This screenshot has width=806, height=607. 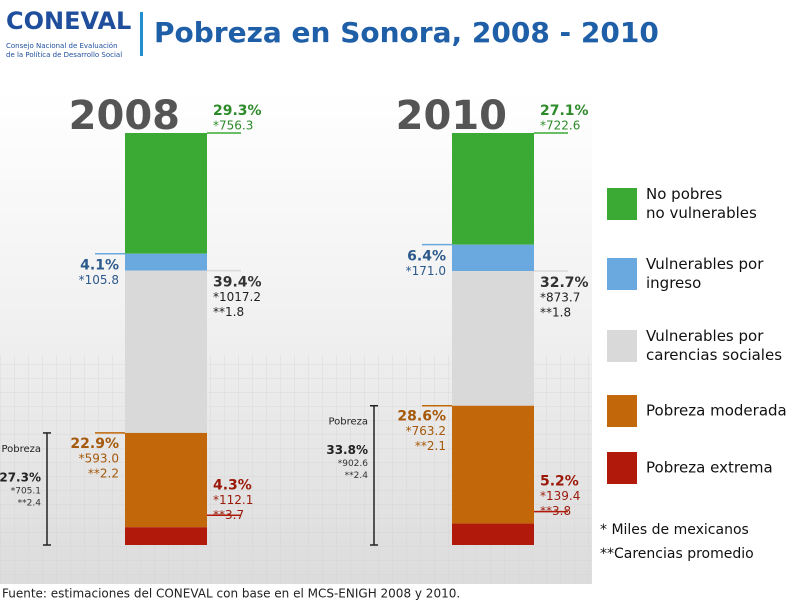 I want to click on people-label: *873.7, so click(x=560, y=298).